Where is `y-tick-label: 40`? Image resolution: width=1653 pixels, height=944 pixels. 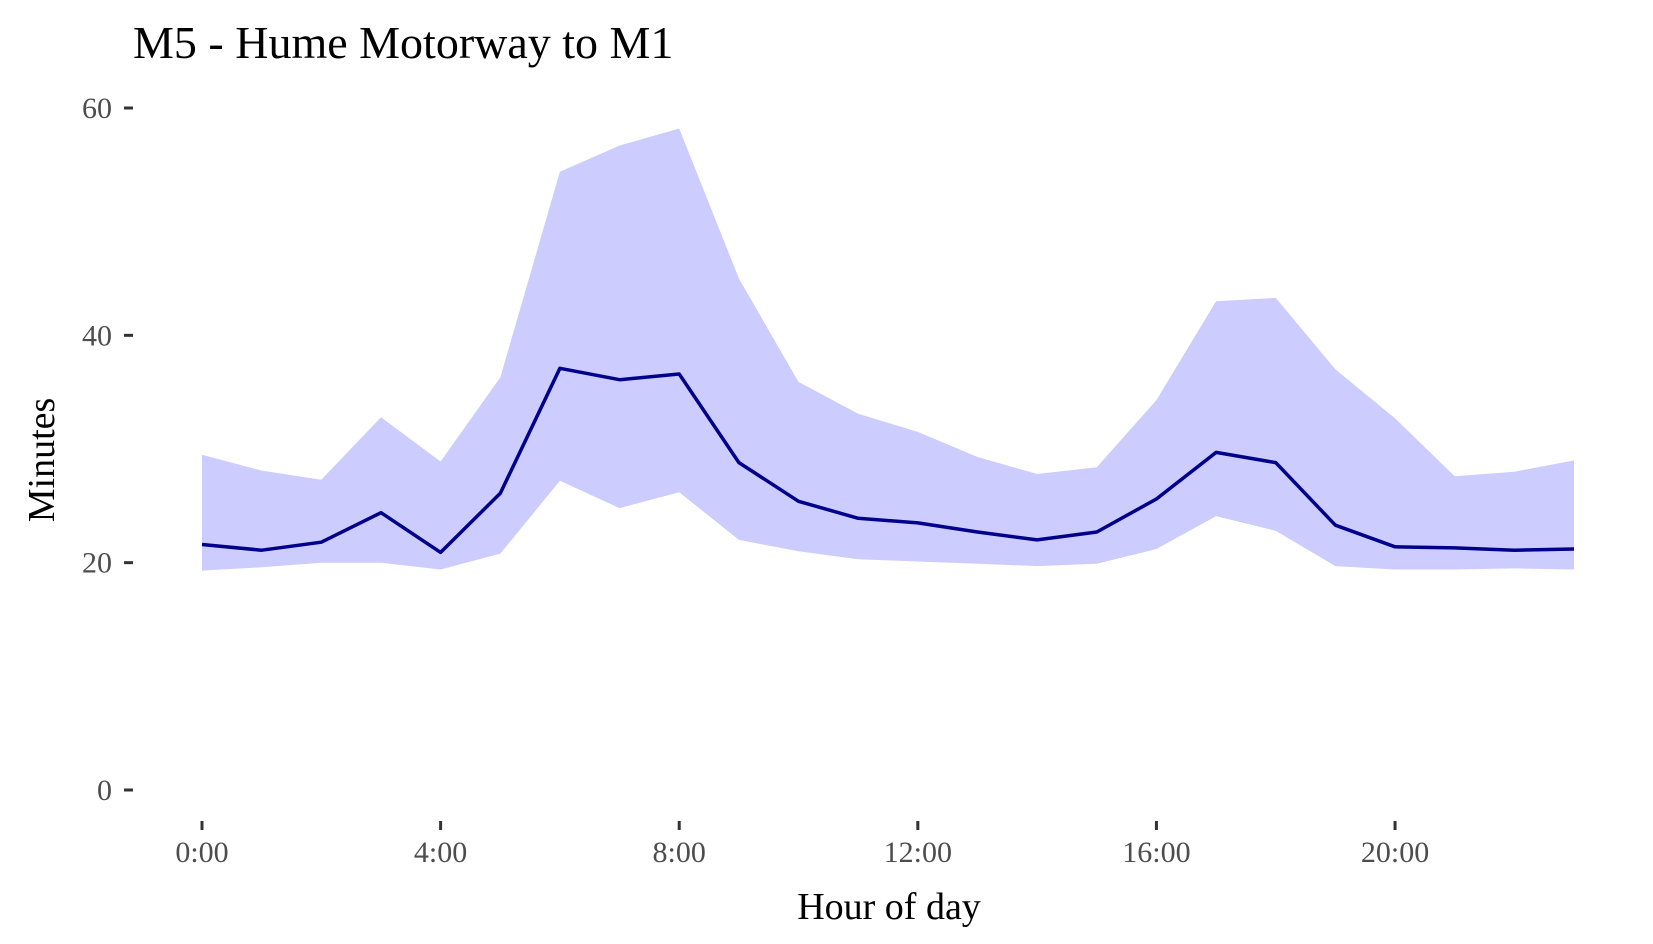
y-tick-label: 40 is located at coordinates (97, 335).